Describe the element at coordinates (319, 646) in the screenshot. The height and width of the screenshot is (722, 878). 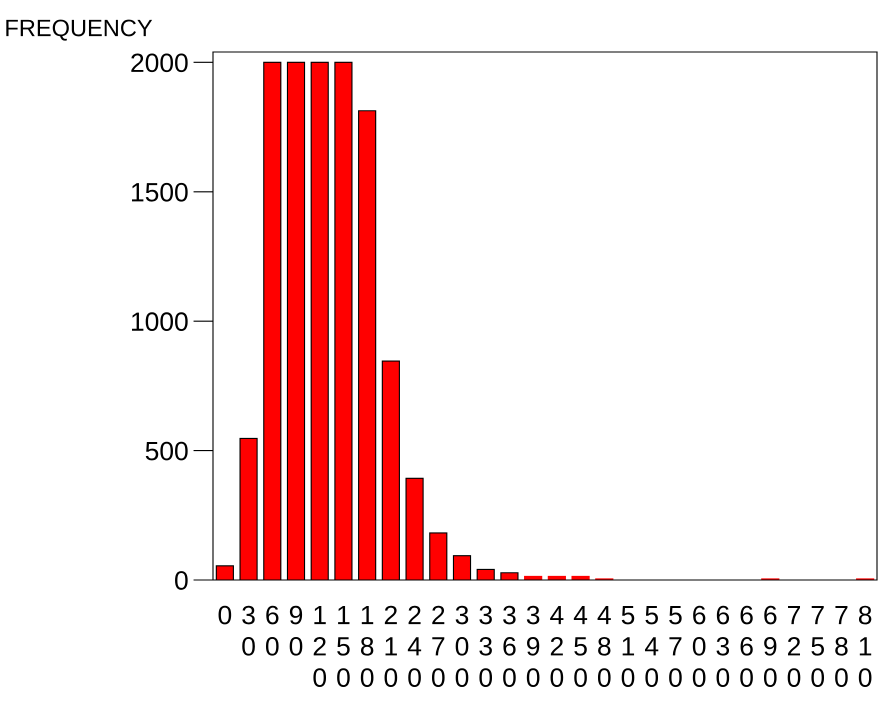
I see `x-tick-label: 120` at that location.